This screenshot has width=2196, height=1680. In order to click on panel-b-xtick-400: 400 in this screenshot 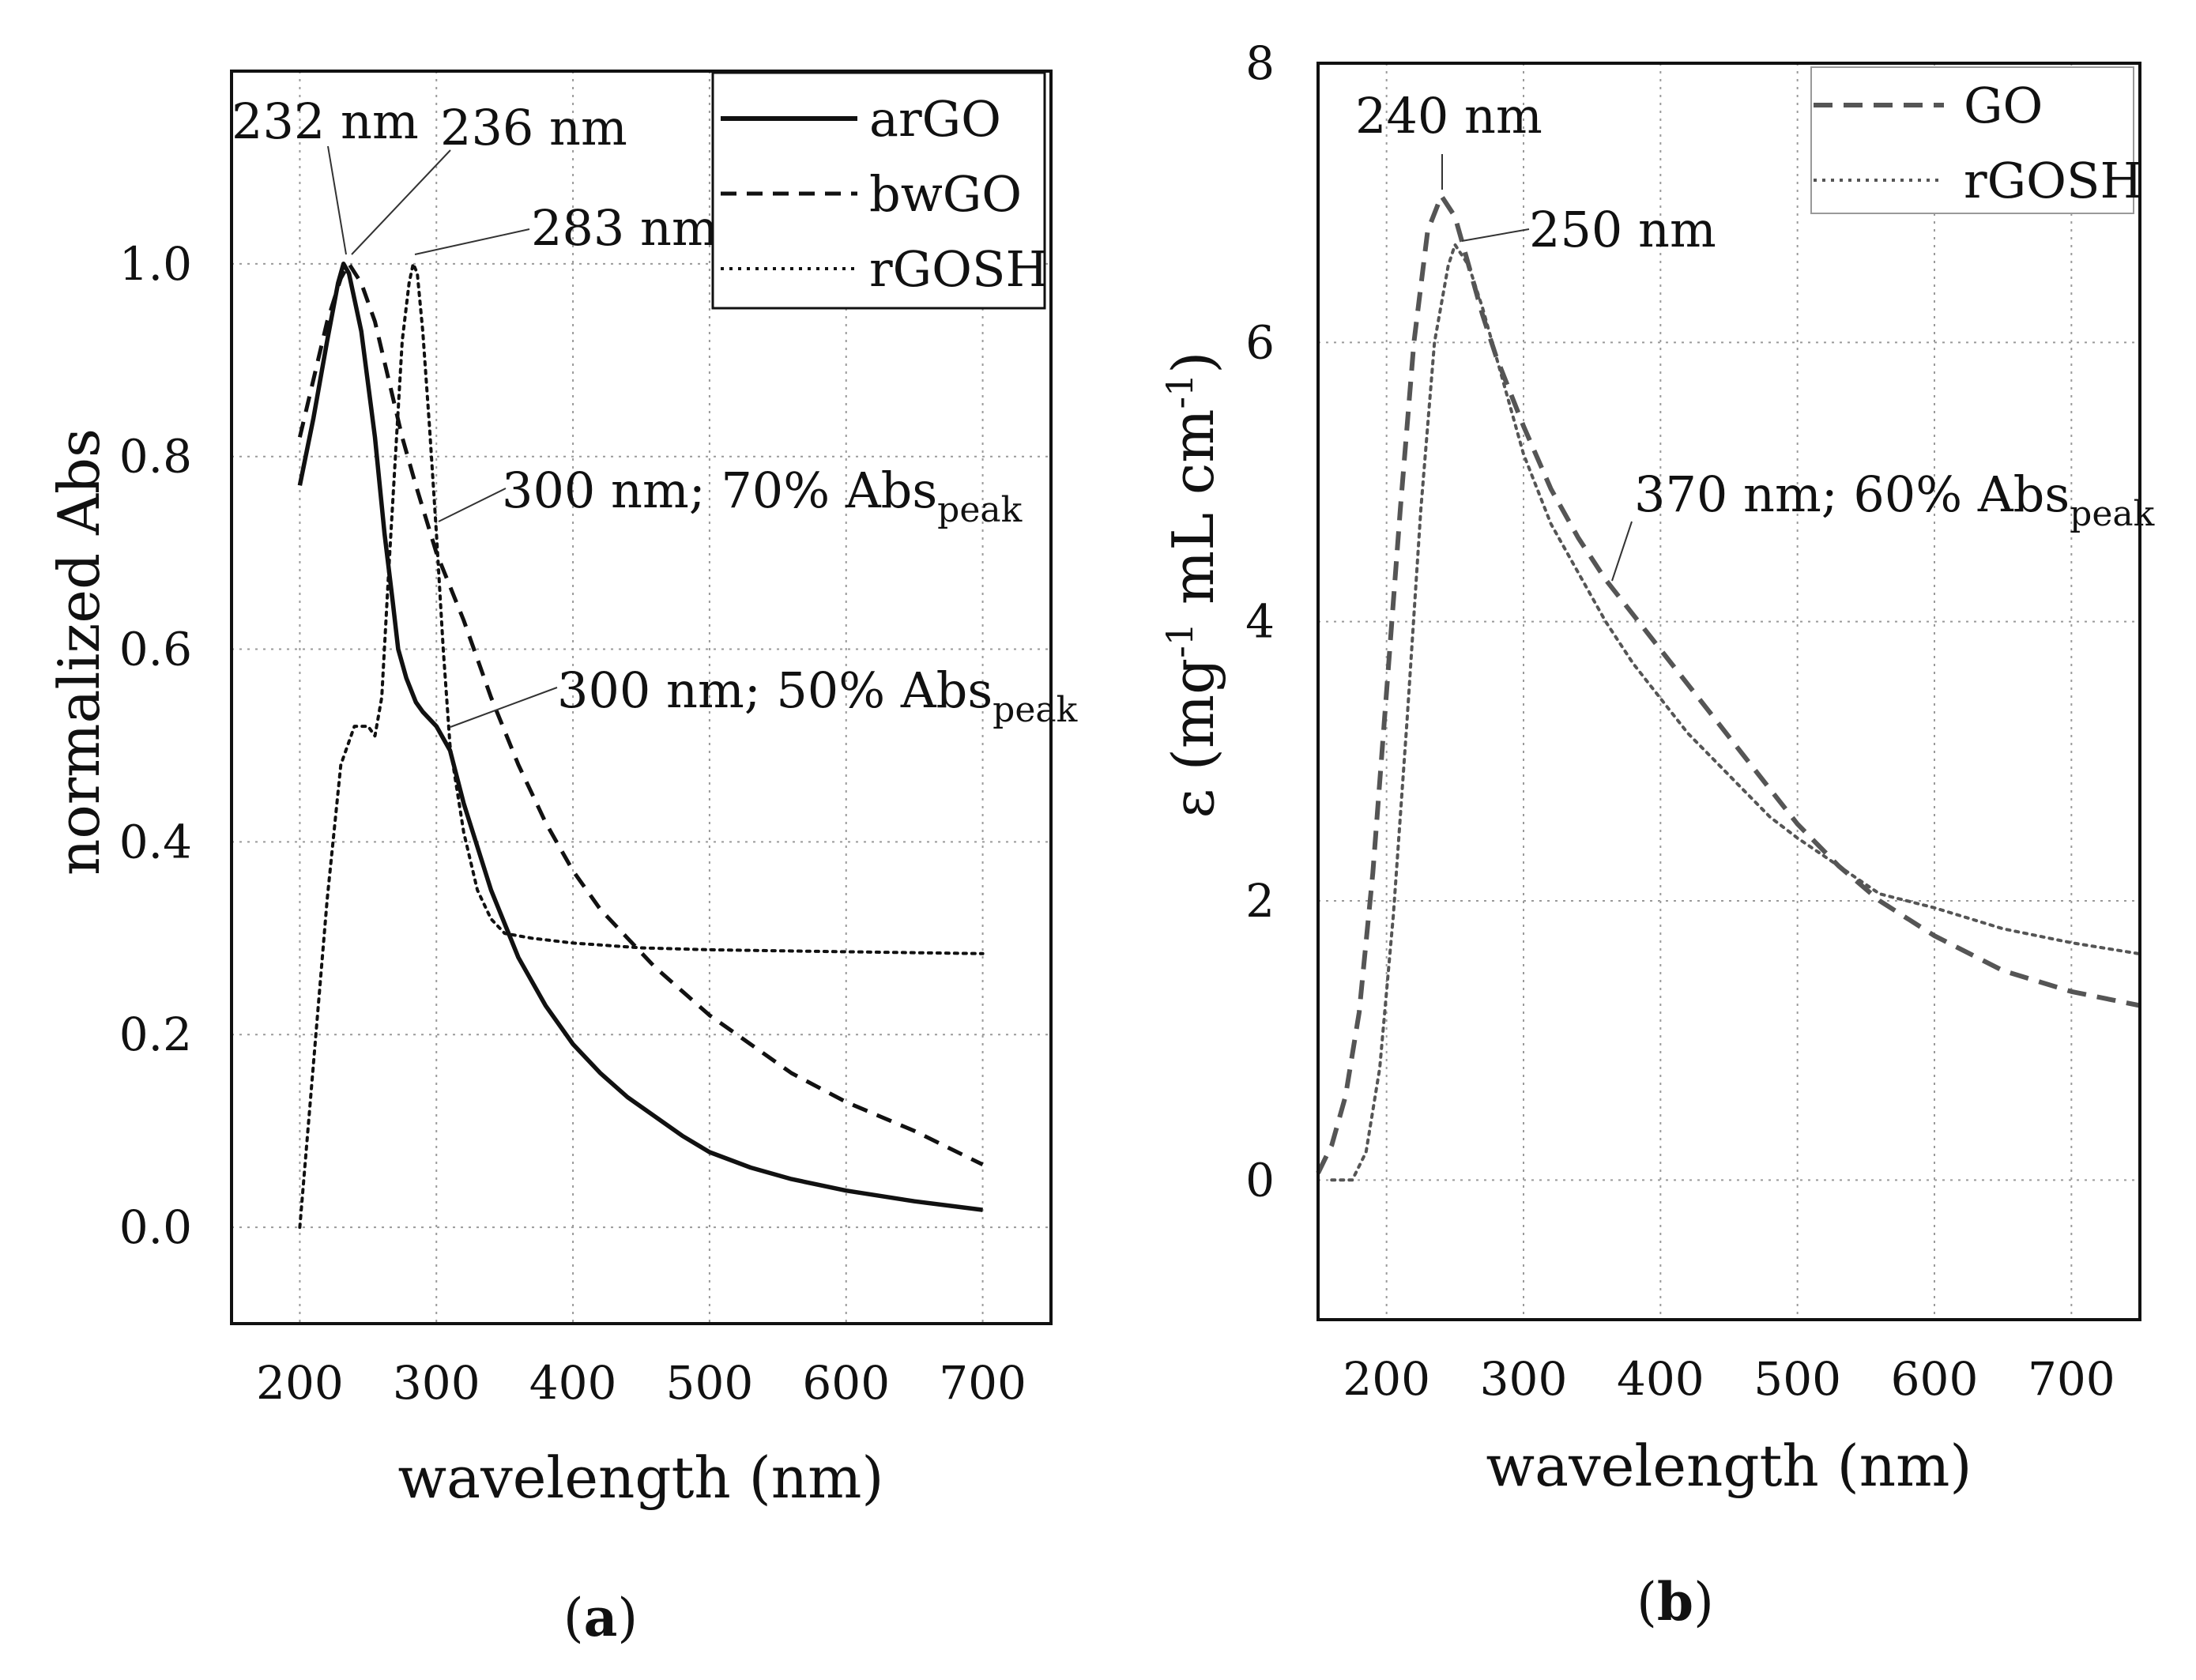, I will do `click(1660, 1379)`.